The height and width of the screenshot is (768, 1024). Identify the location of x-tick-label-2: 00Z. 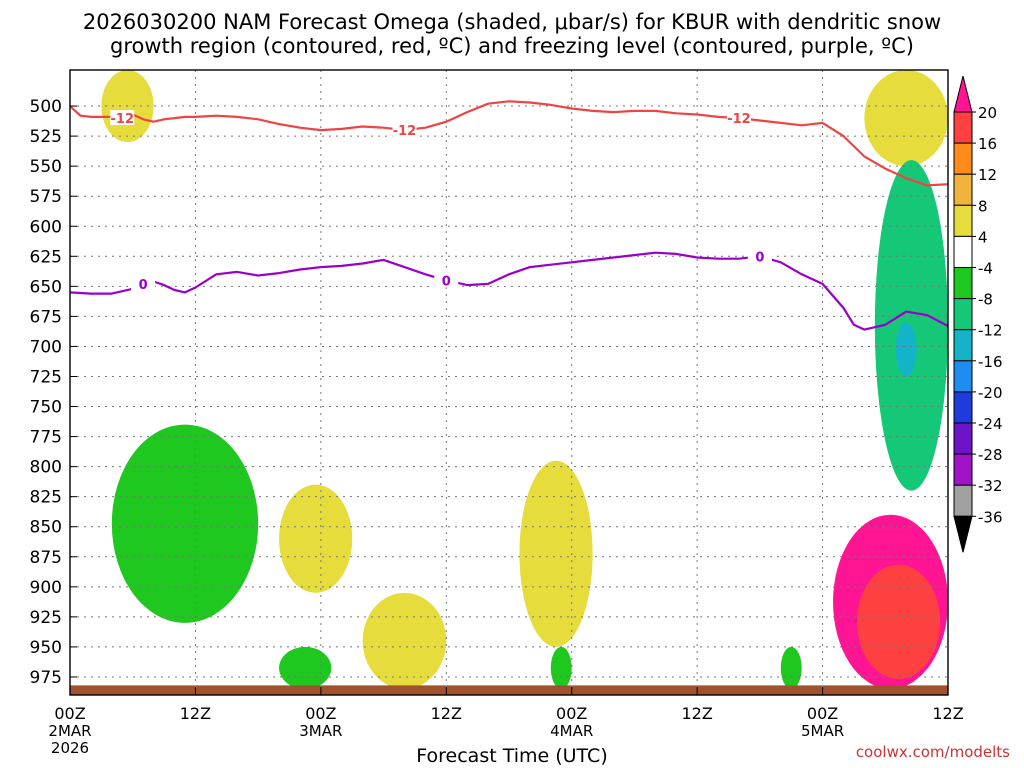
(320, 713).